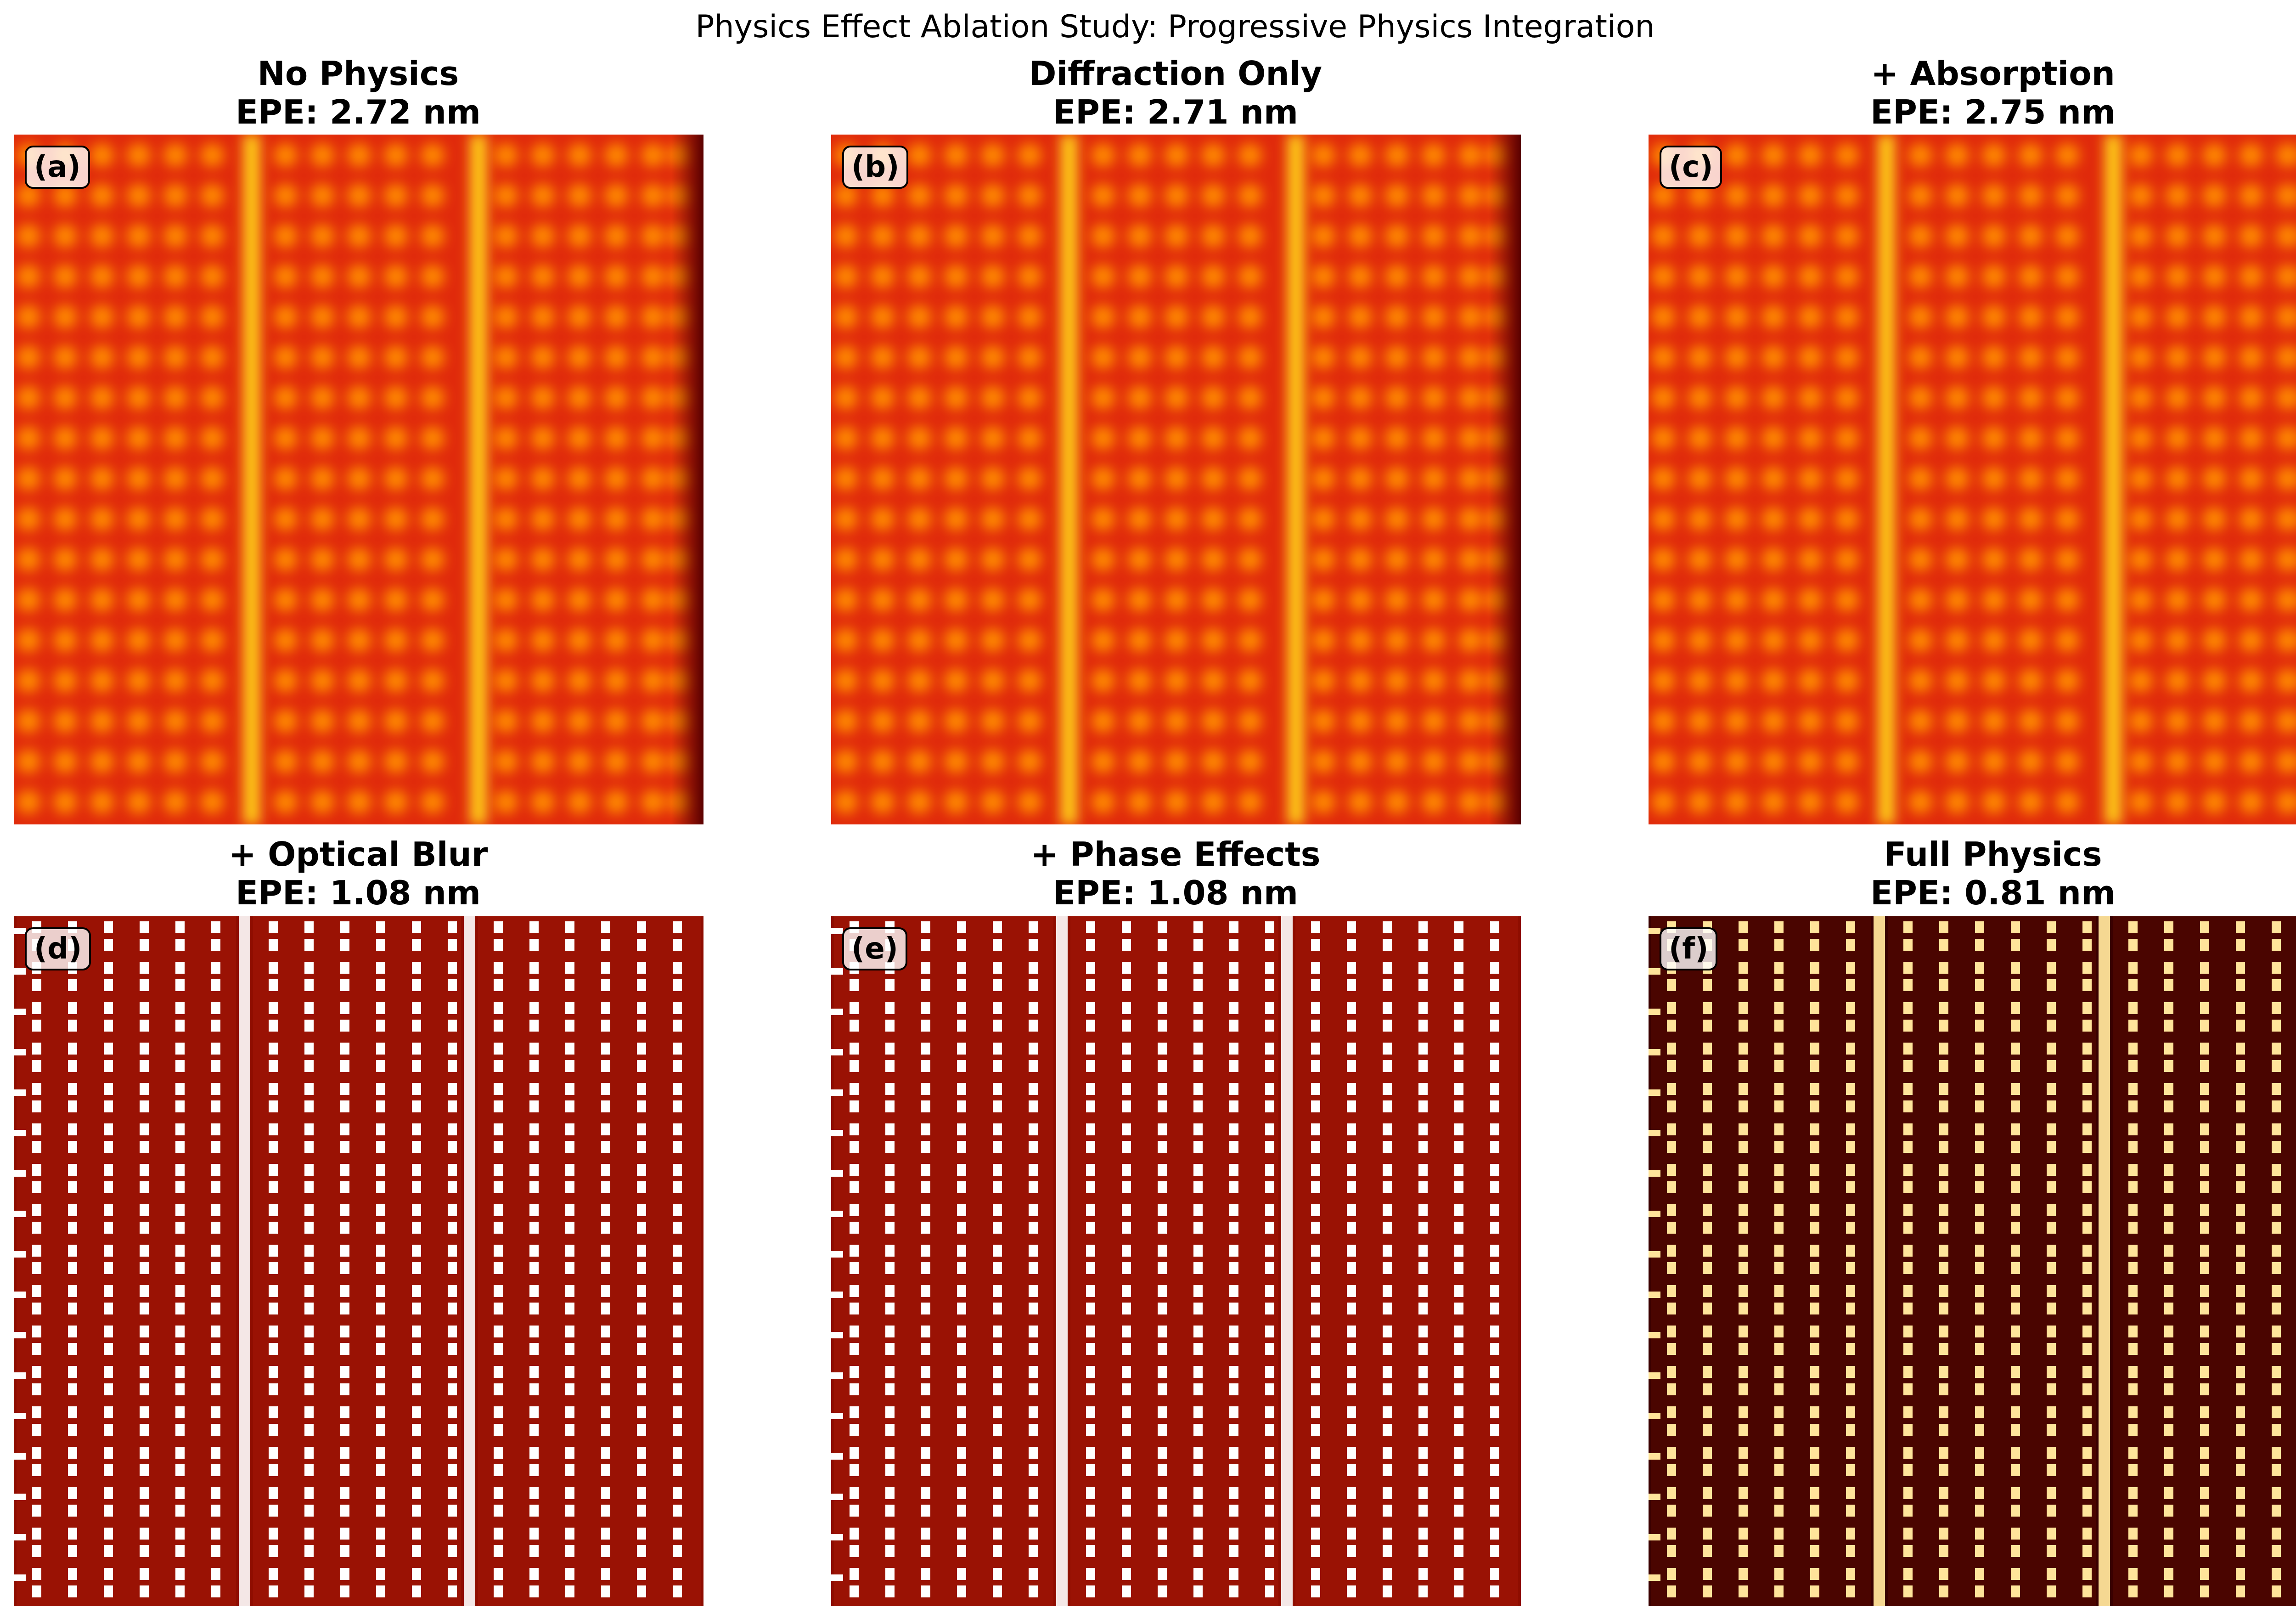  Describe the element at coordinates (1993, 893) in the screenshot. I see `panel-f-epe: EPE: 0.81 nm` at that location.